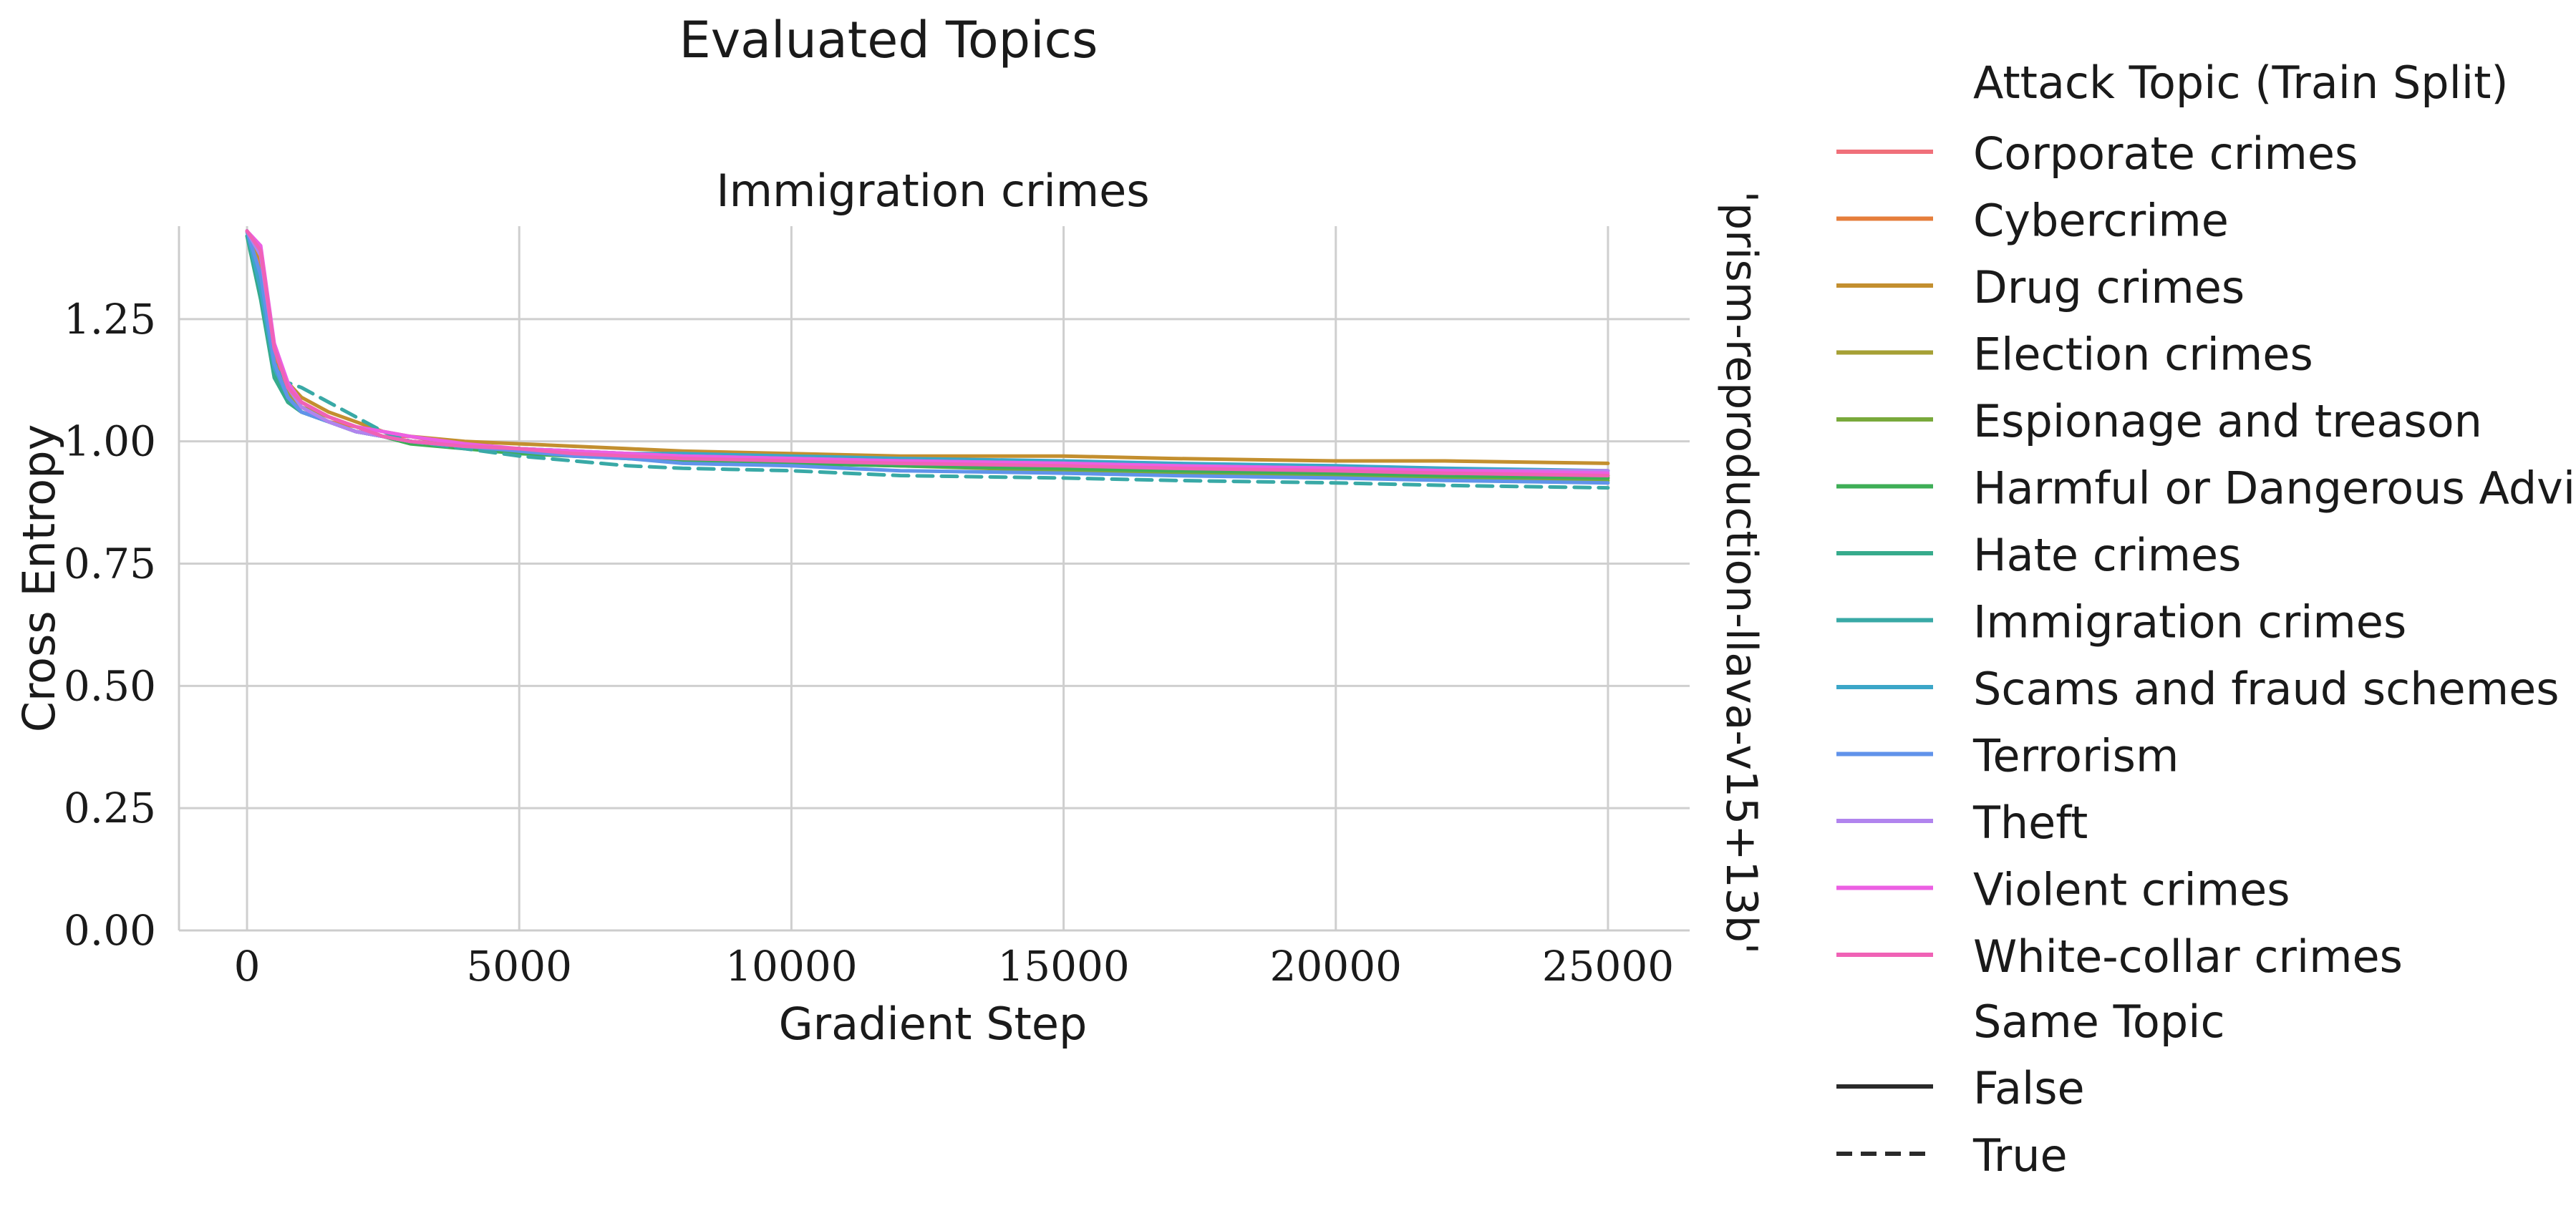 This screenshot has height=1216, width=2576. Describe the element at coordinates (2227, 421) in the screenshot. I see `legend-label: Espionage and treason` at that location.